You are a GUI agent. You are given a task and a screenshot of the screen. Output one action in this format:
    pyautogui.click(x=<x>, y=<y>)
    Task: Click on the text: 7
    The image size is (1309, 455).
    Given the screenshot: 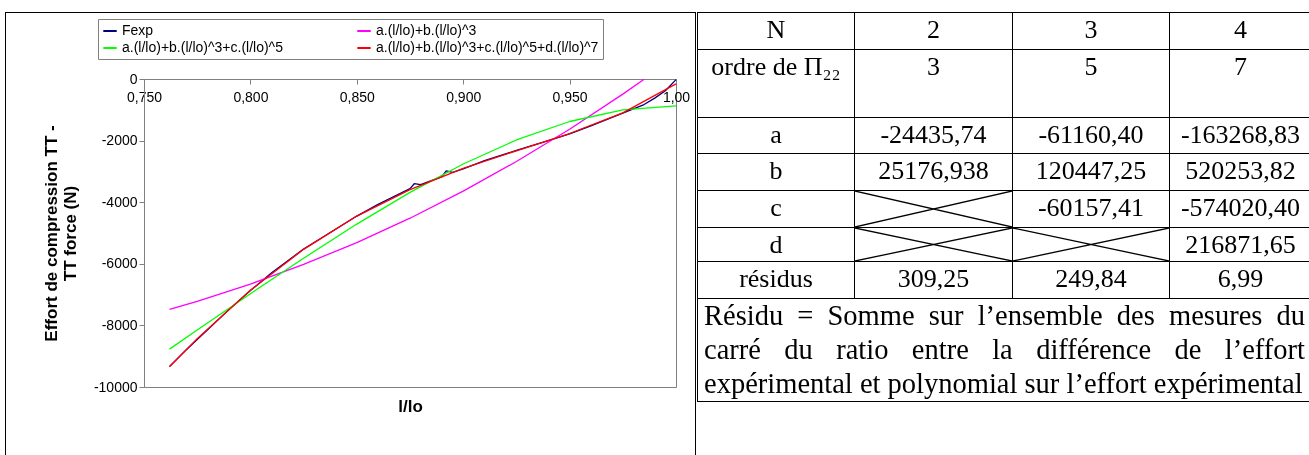 What is the action you would take?
    pyautogui.click(x=1239, y=83)
    